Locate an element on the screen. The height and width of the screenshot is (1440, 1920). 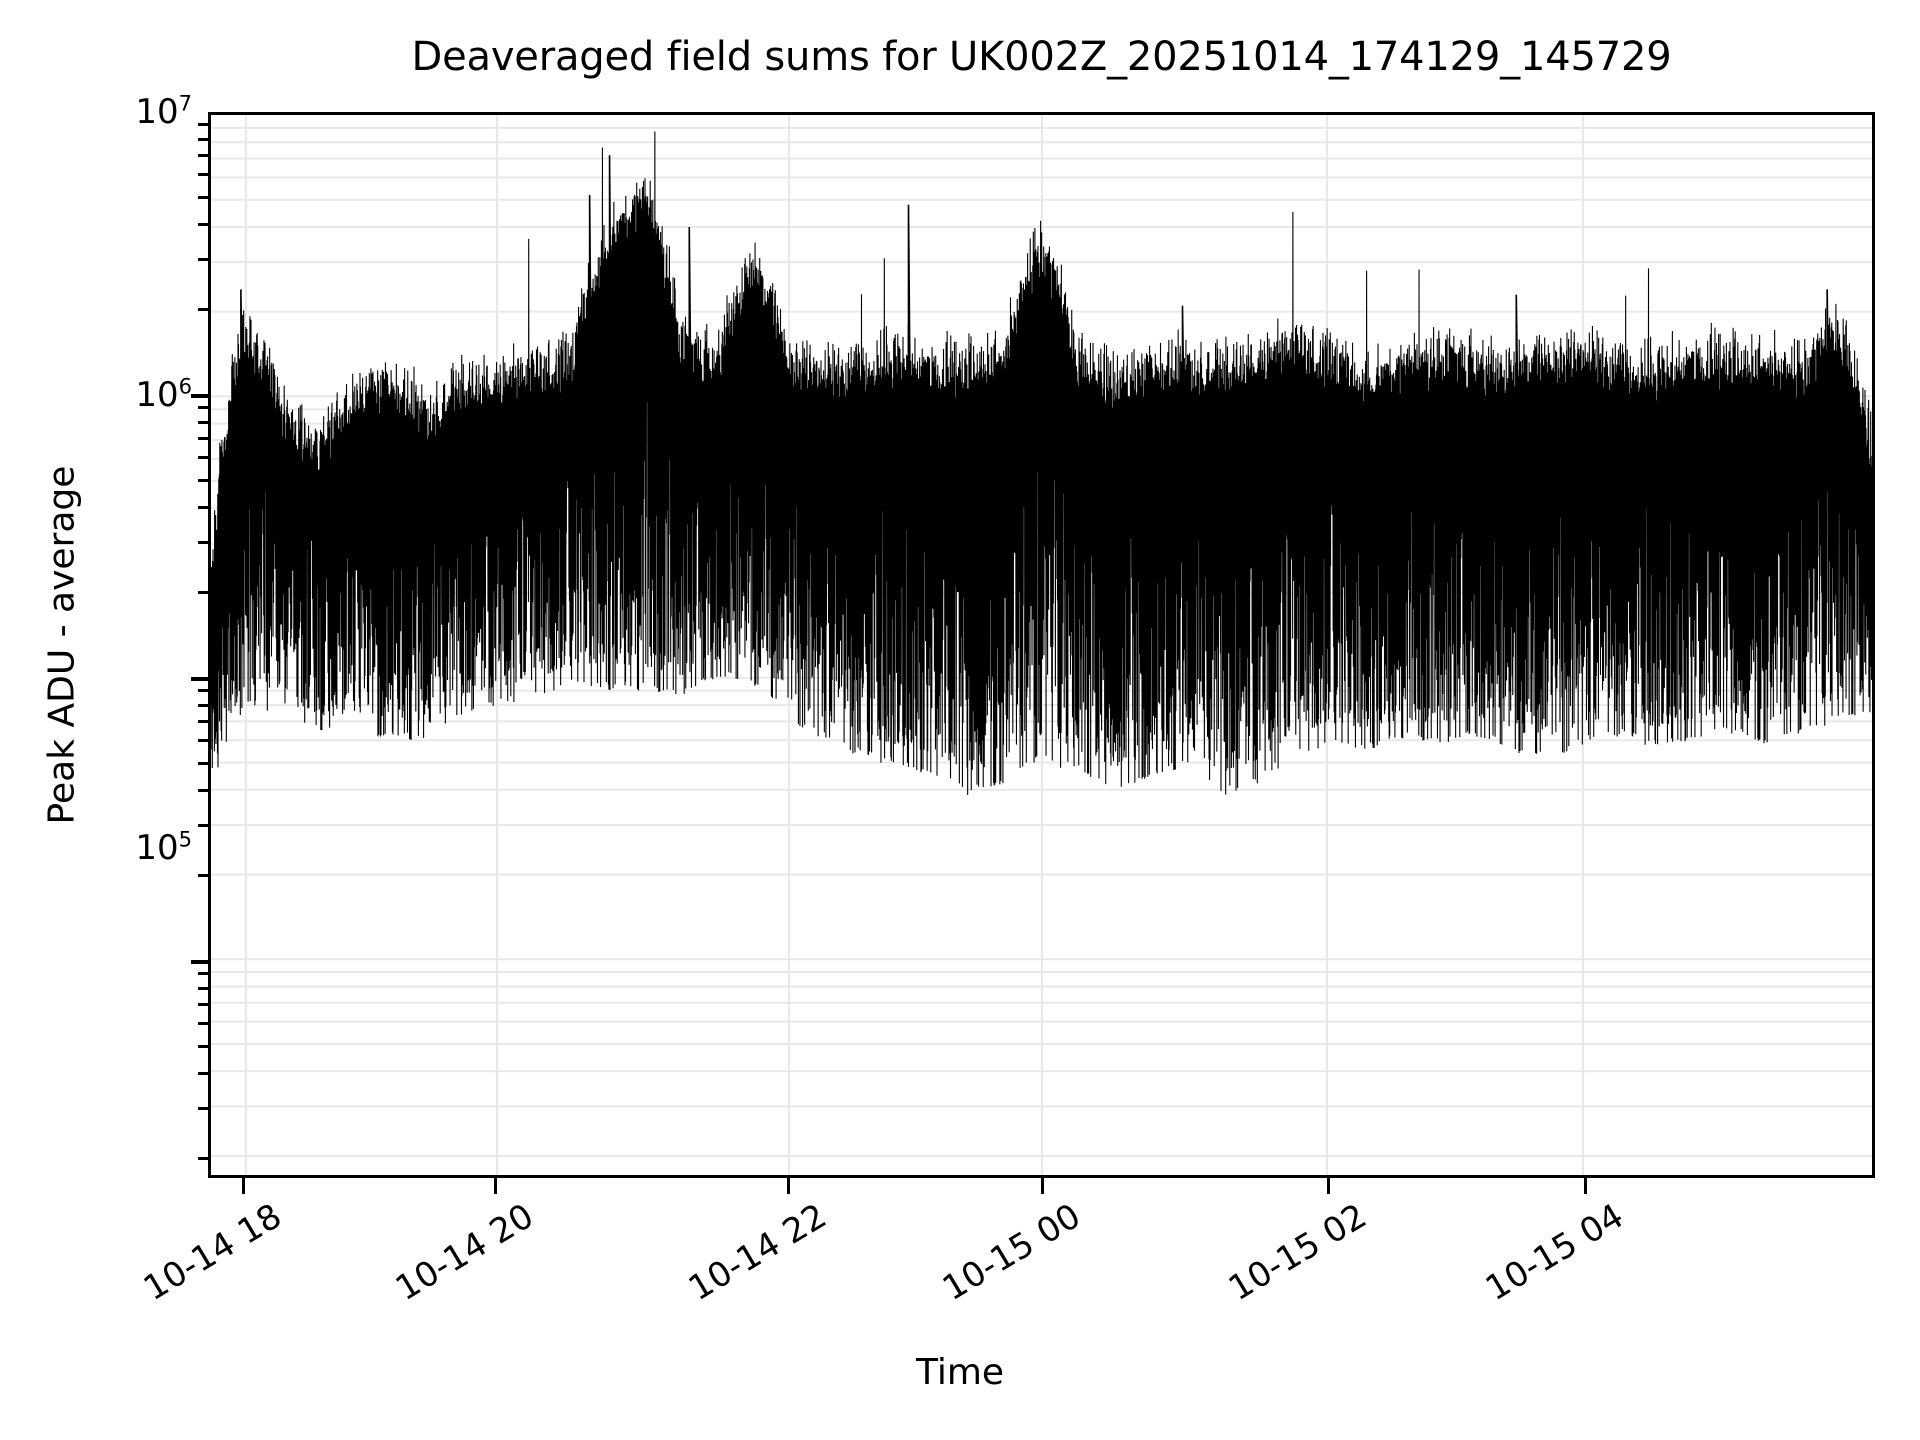
x-axis-label: Time is located at coordinates (960, 1372).